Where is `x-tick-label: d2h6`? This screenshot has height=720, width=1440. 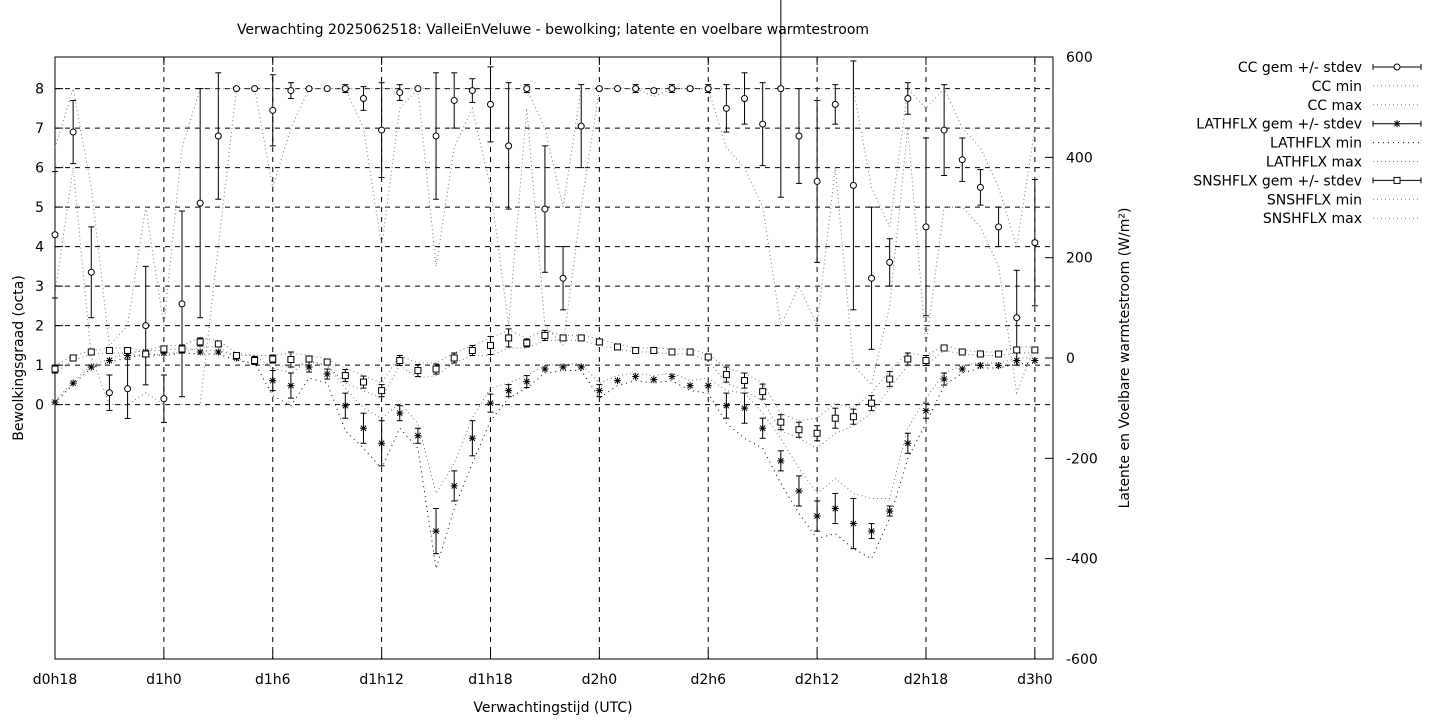
x-tick-label: d2h6 is located at coordinates (708, 680).